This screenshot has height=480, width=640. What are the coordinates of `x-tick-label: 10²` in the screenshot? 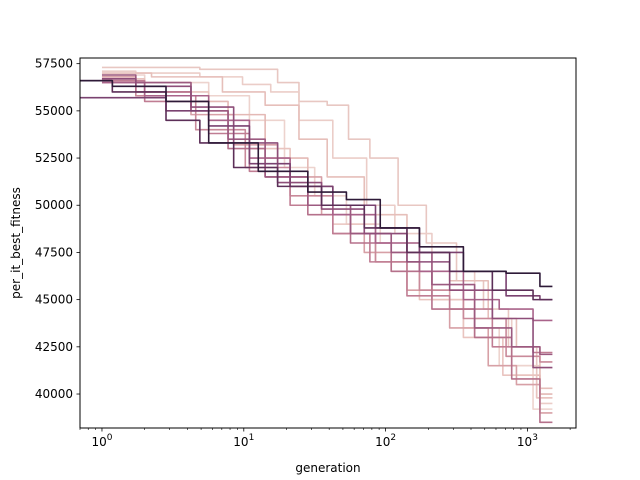 It's located at (385, 441).